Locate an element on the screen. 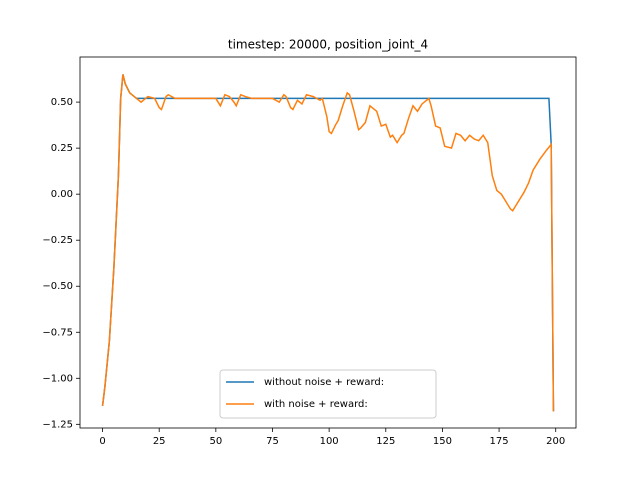  y-tick-label: −1.25 is located at coordinates (57, 424).